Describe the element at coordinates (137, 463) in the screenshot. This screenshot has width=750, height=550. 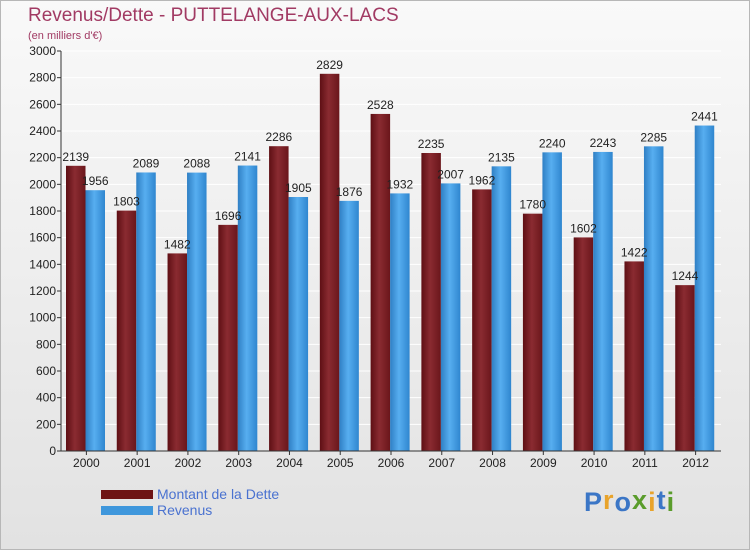
I see `x-tick-label: 2001` at that location.